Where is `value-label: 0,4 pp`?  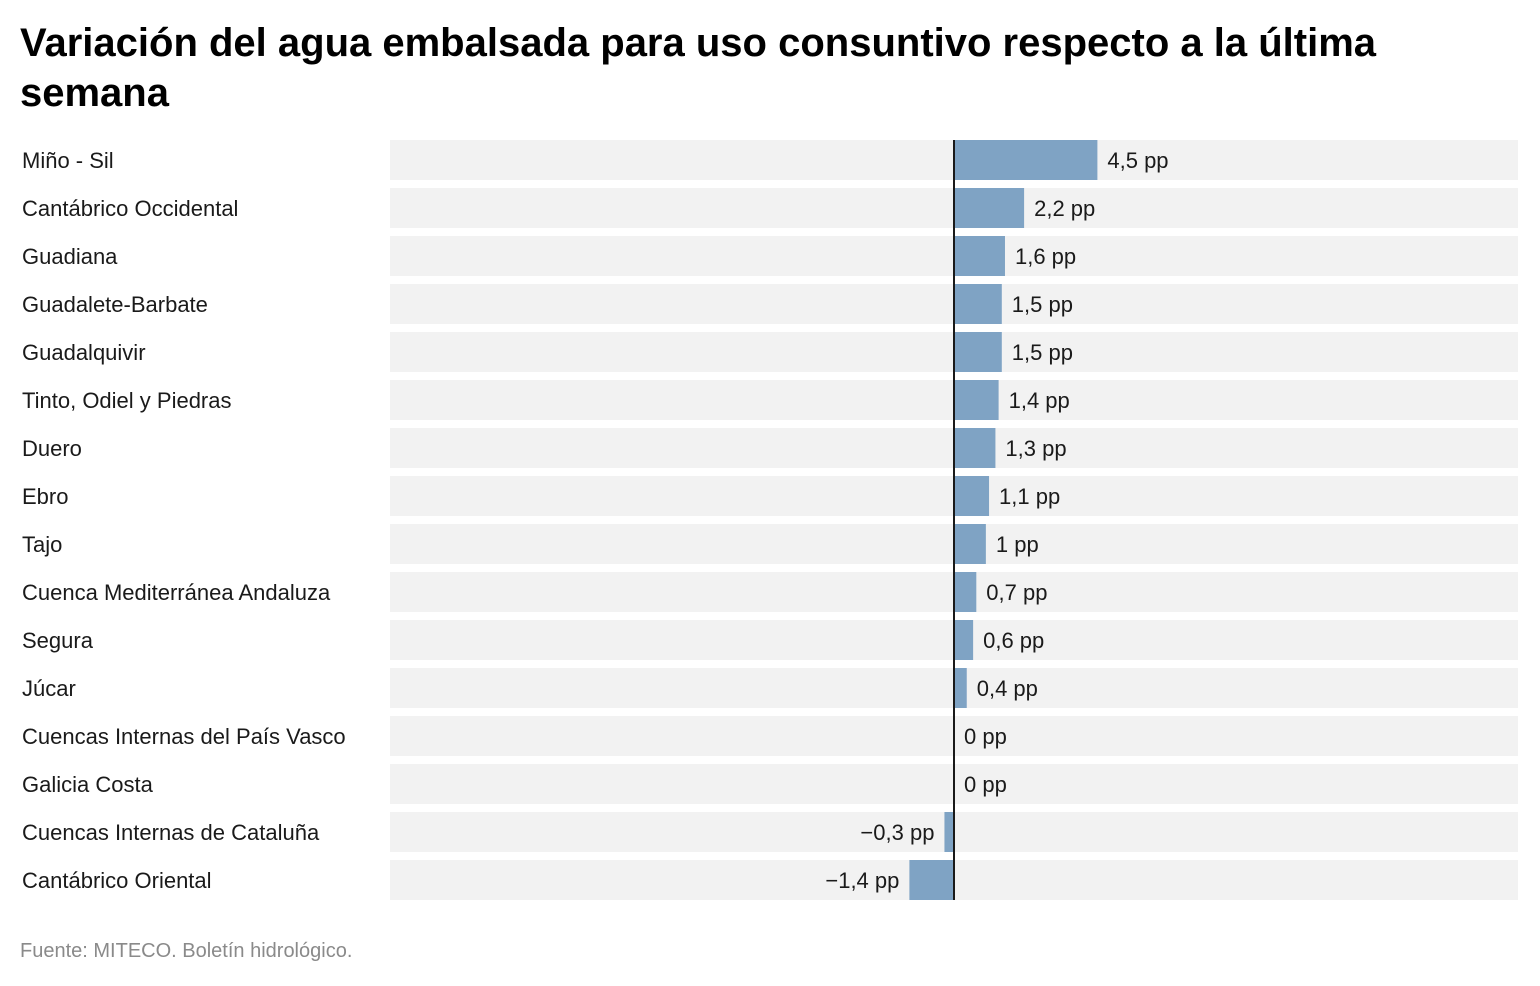
value-label: 0,4 pp is located at coordinates (1007, 688).